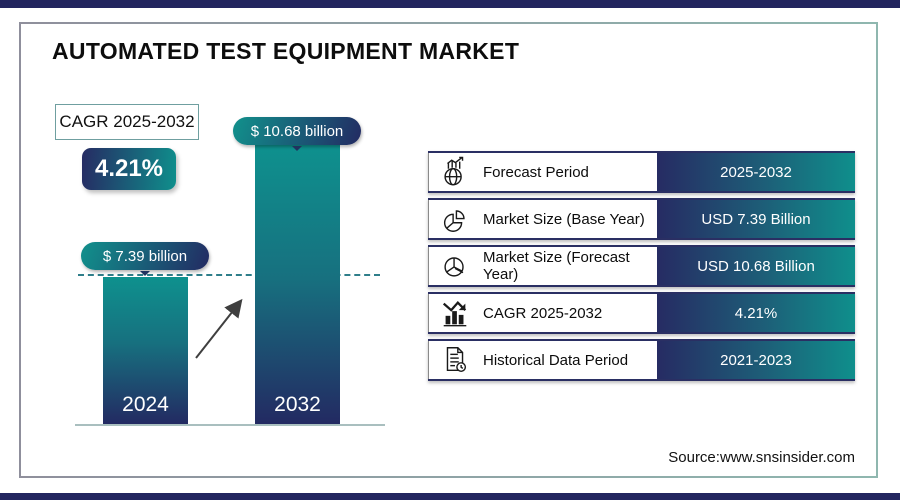  Describe the element at coordinates (455, 313) in the screenshot. I see `bar-chart-trend-icon` at that location.